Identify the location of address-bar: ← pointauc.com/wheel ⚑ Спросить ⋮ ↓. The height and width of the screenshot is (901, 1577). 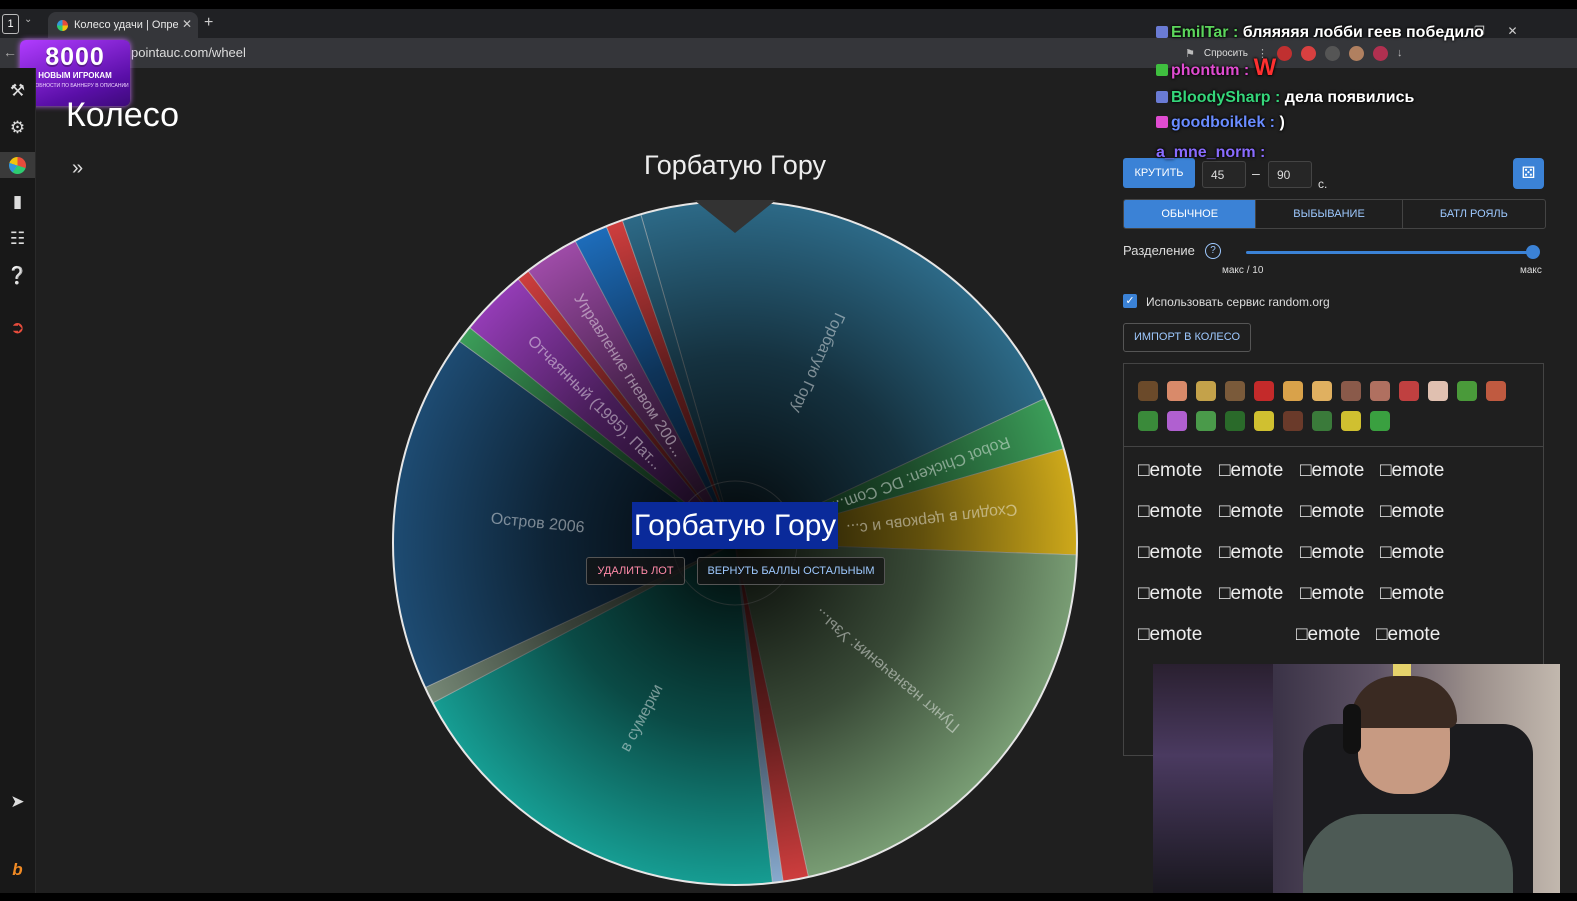
(788, 53).